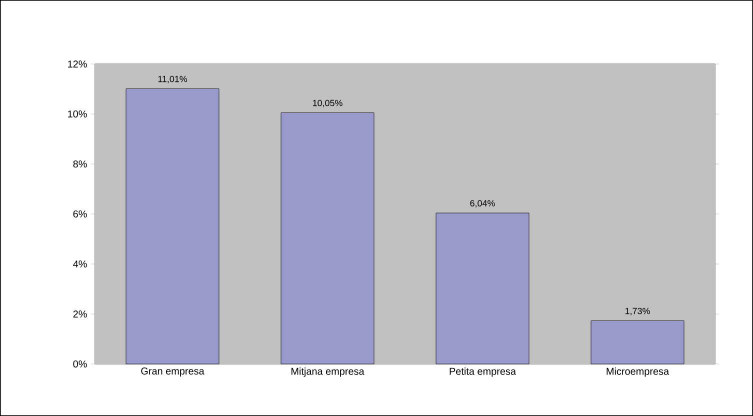  I want to click on y-tick-label: 8%, so click(80, 164).